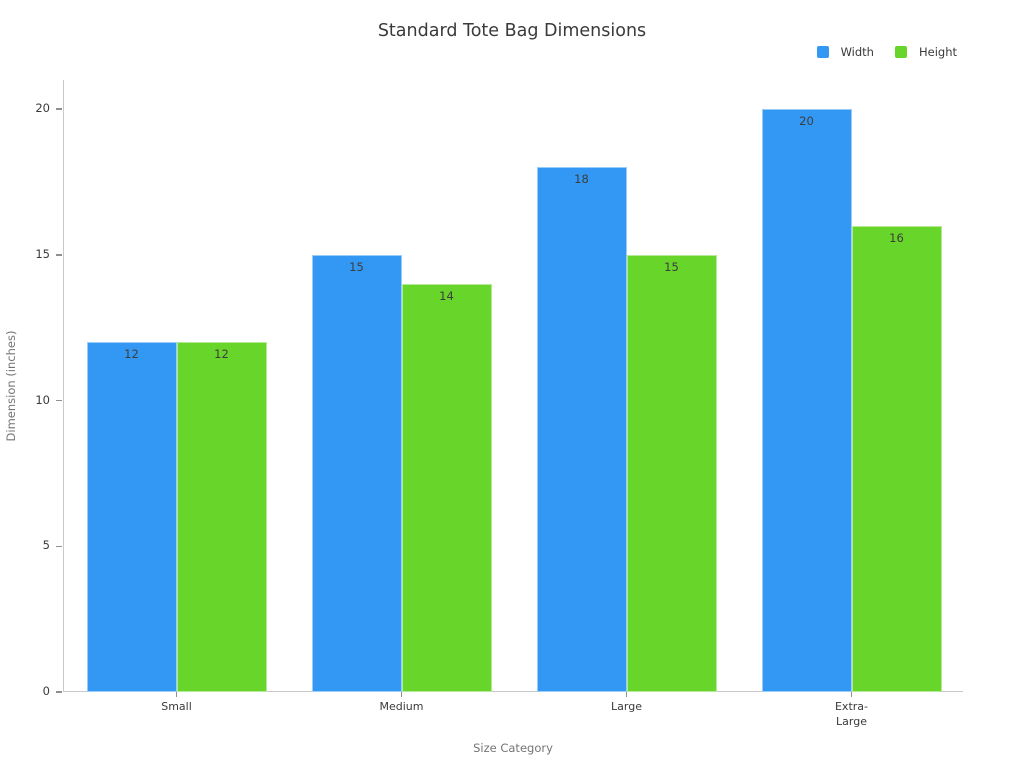 This screenshot has height=768, width=1024. I want to click on y-tick-label-15: 15, so click(42, 253).